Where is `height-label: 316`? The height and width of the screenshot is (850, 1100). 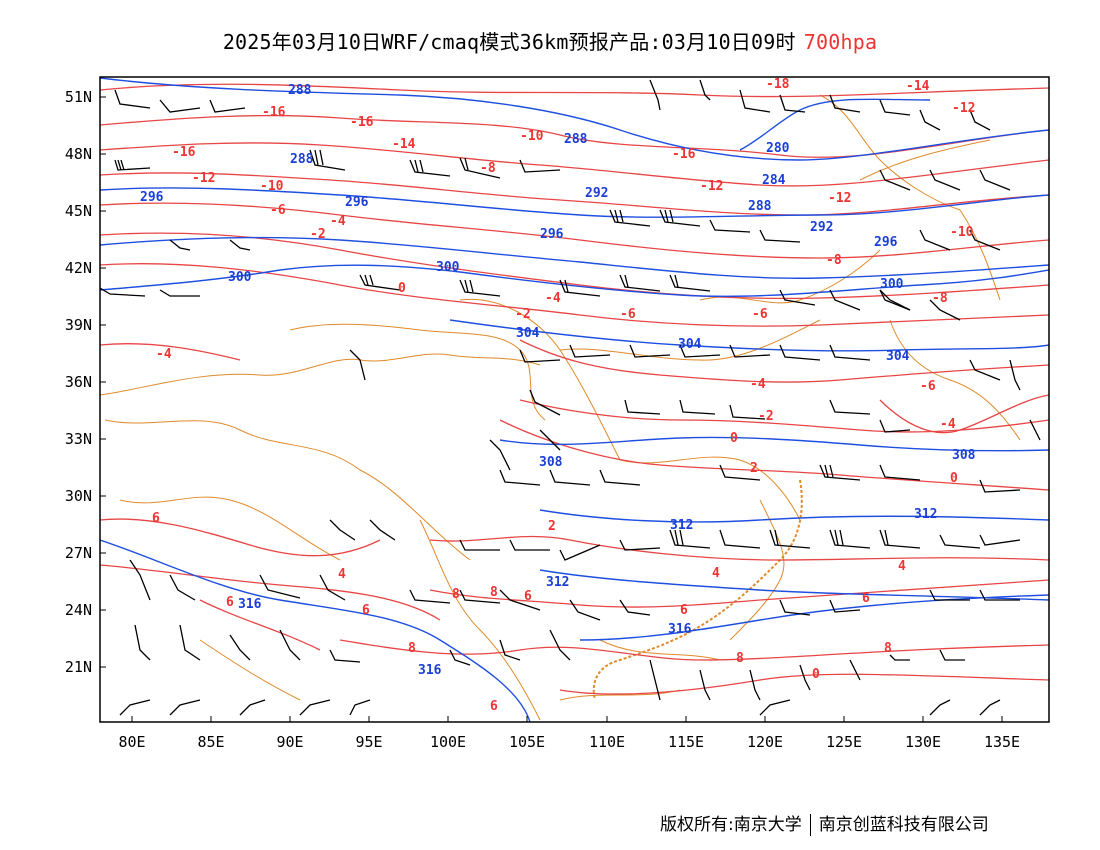
height-label: 316 is located at coordinates (680, 629).